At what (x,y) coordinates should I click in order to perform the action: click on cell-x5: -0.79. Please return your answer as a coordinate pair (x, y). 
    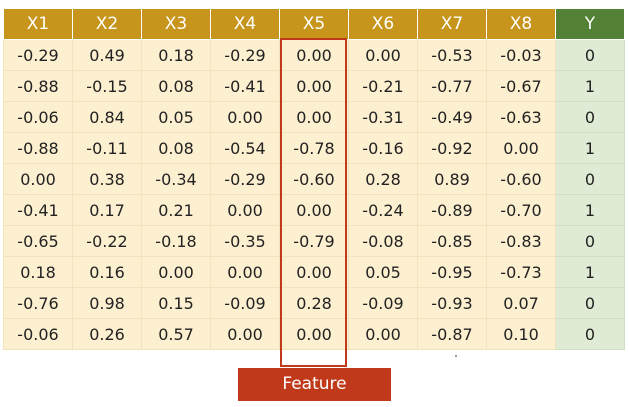
    Looking at the image, I should click on (314, 241).